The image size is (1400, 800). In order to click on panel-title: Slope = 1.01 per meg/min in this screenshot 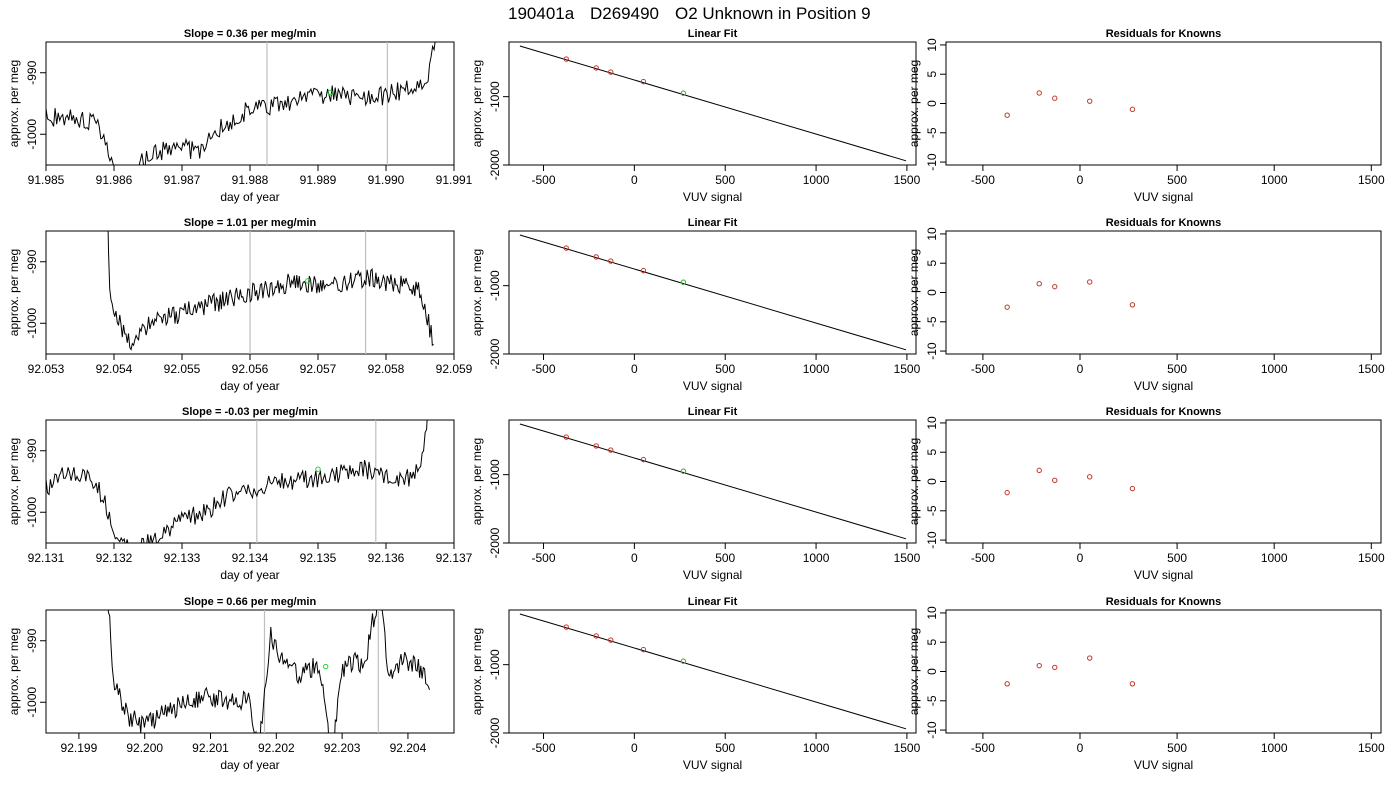, I will do `click(250, 223)`.